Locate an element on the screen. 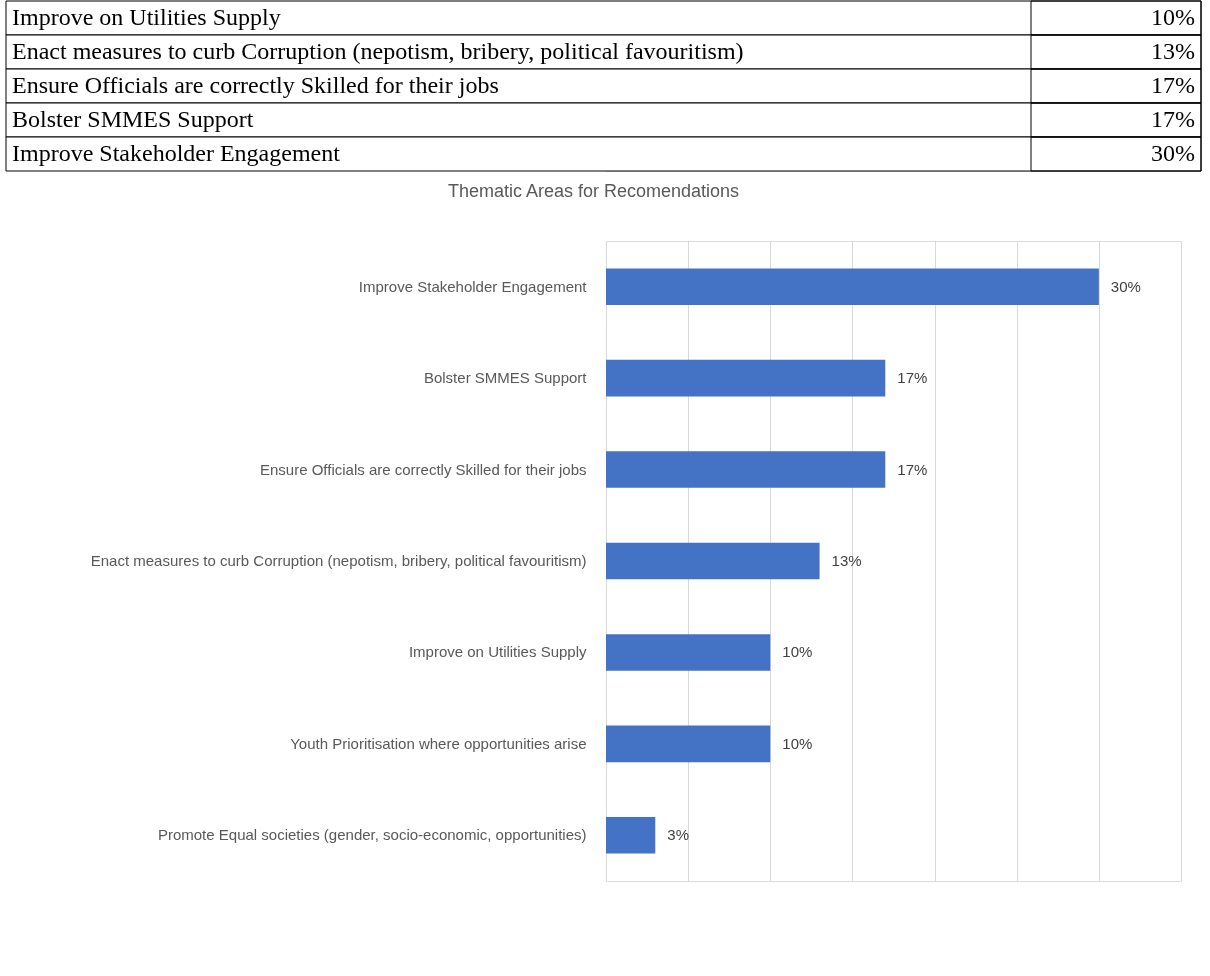  category-label: Improve Stakeholder Engagement is located at coordinates (176, 153).